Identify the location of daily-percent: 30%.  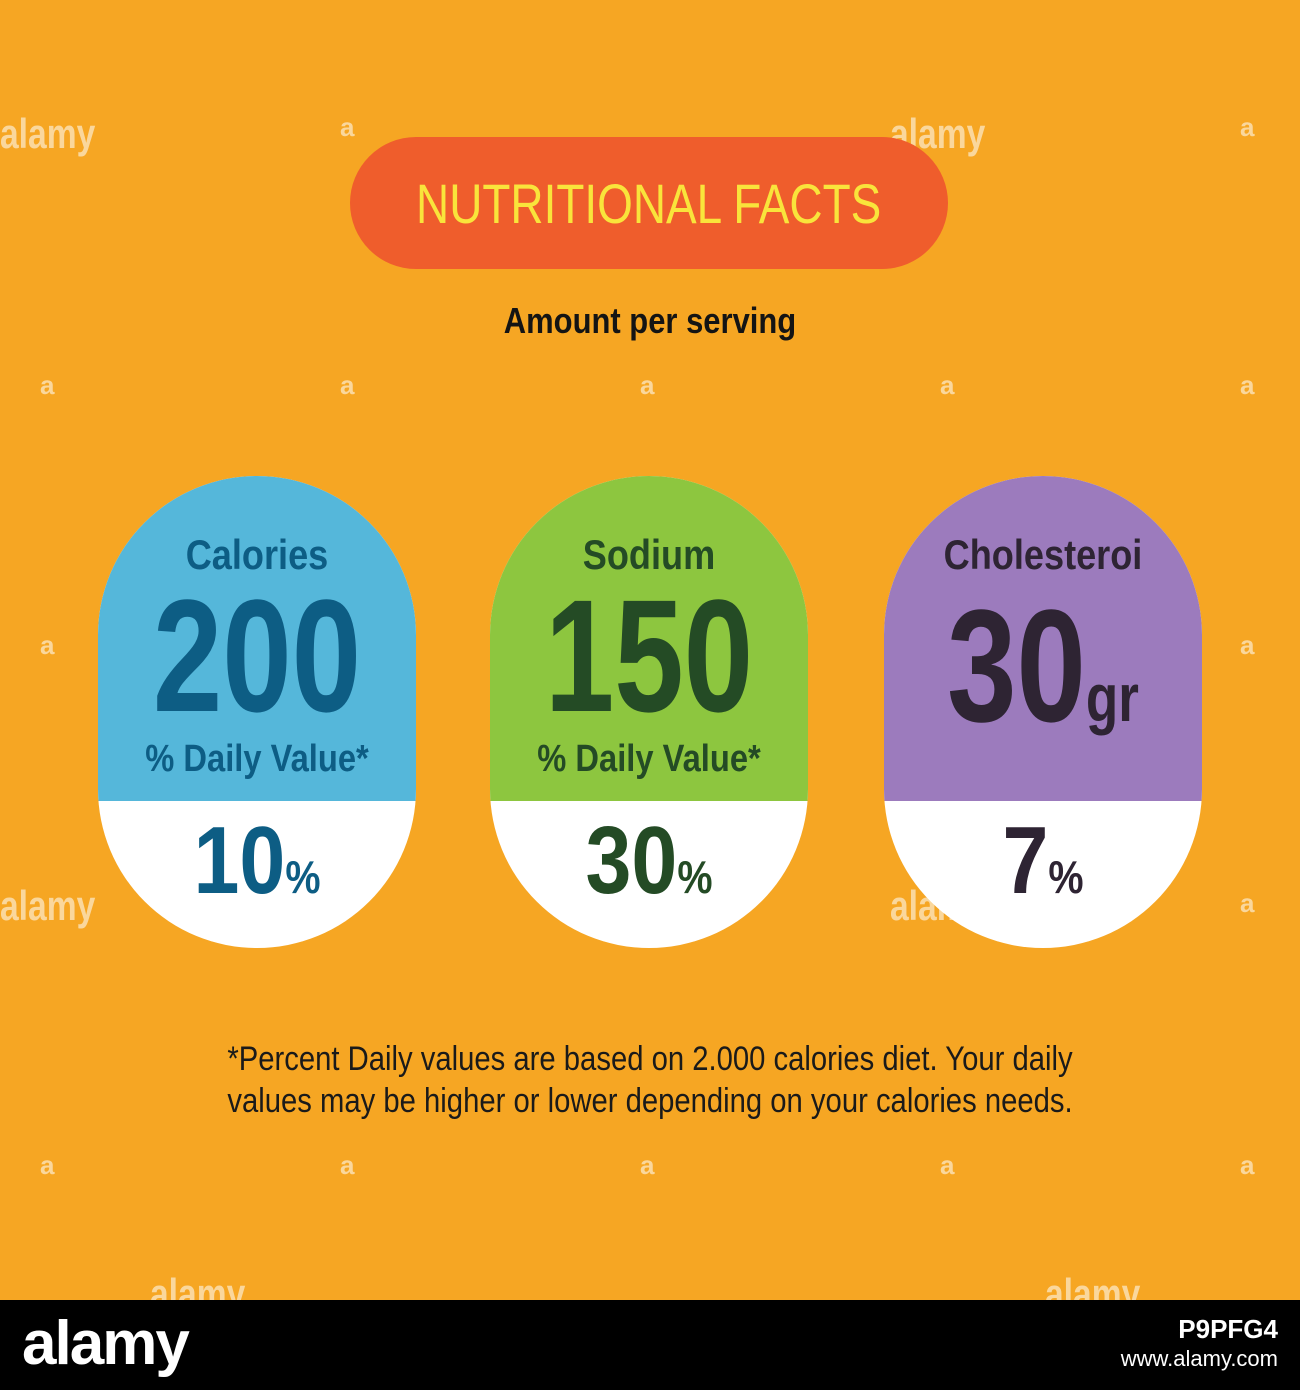
(649, 860).